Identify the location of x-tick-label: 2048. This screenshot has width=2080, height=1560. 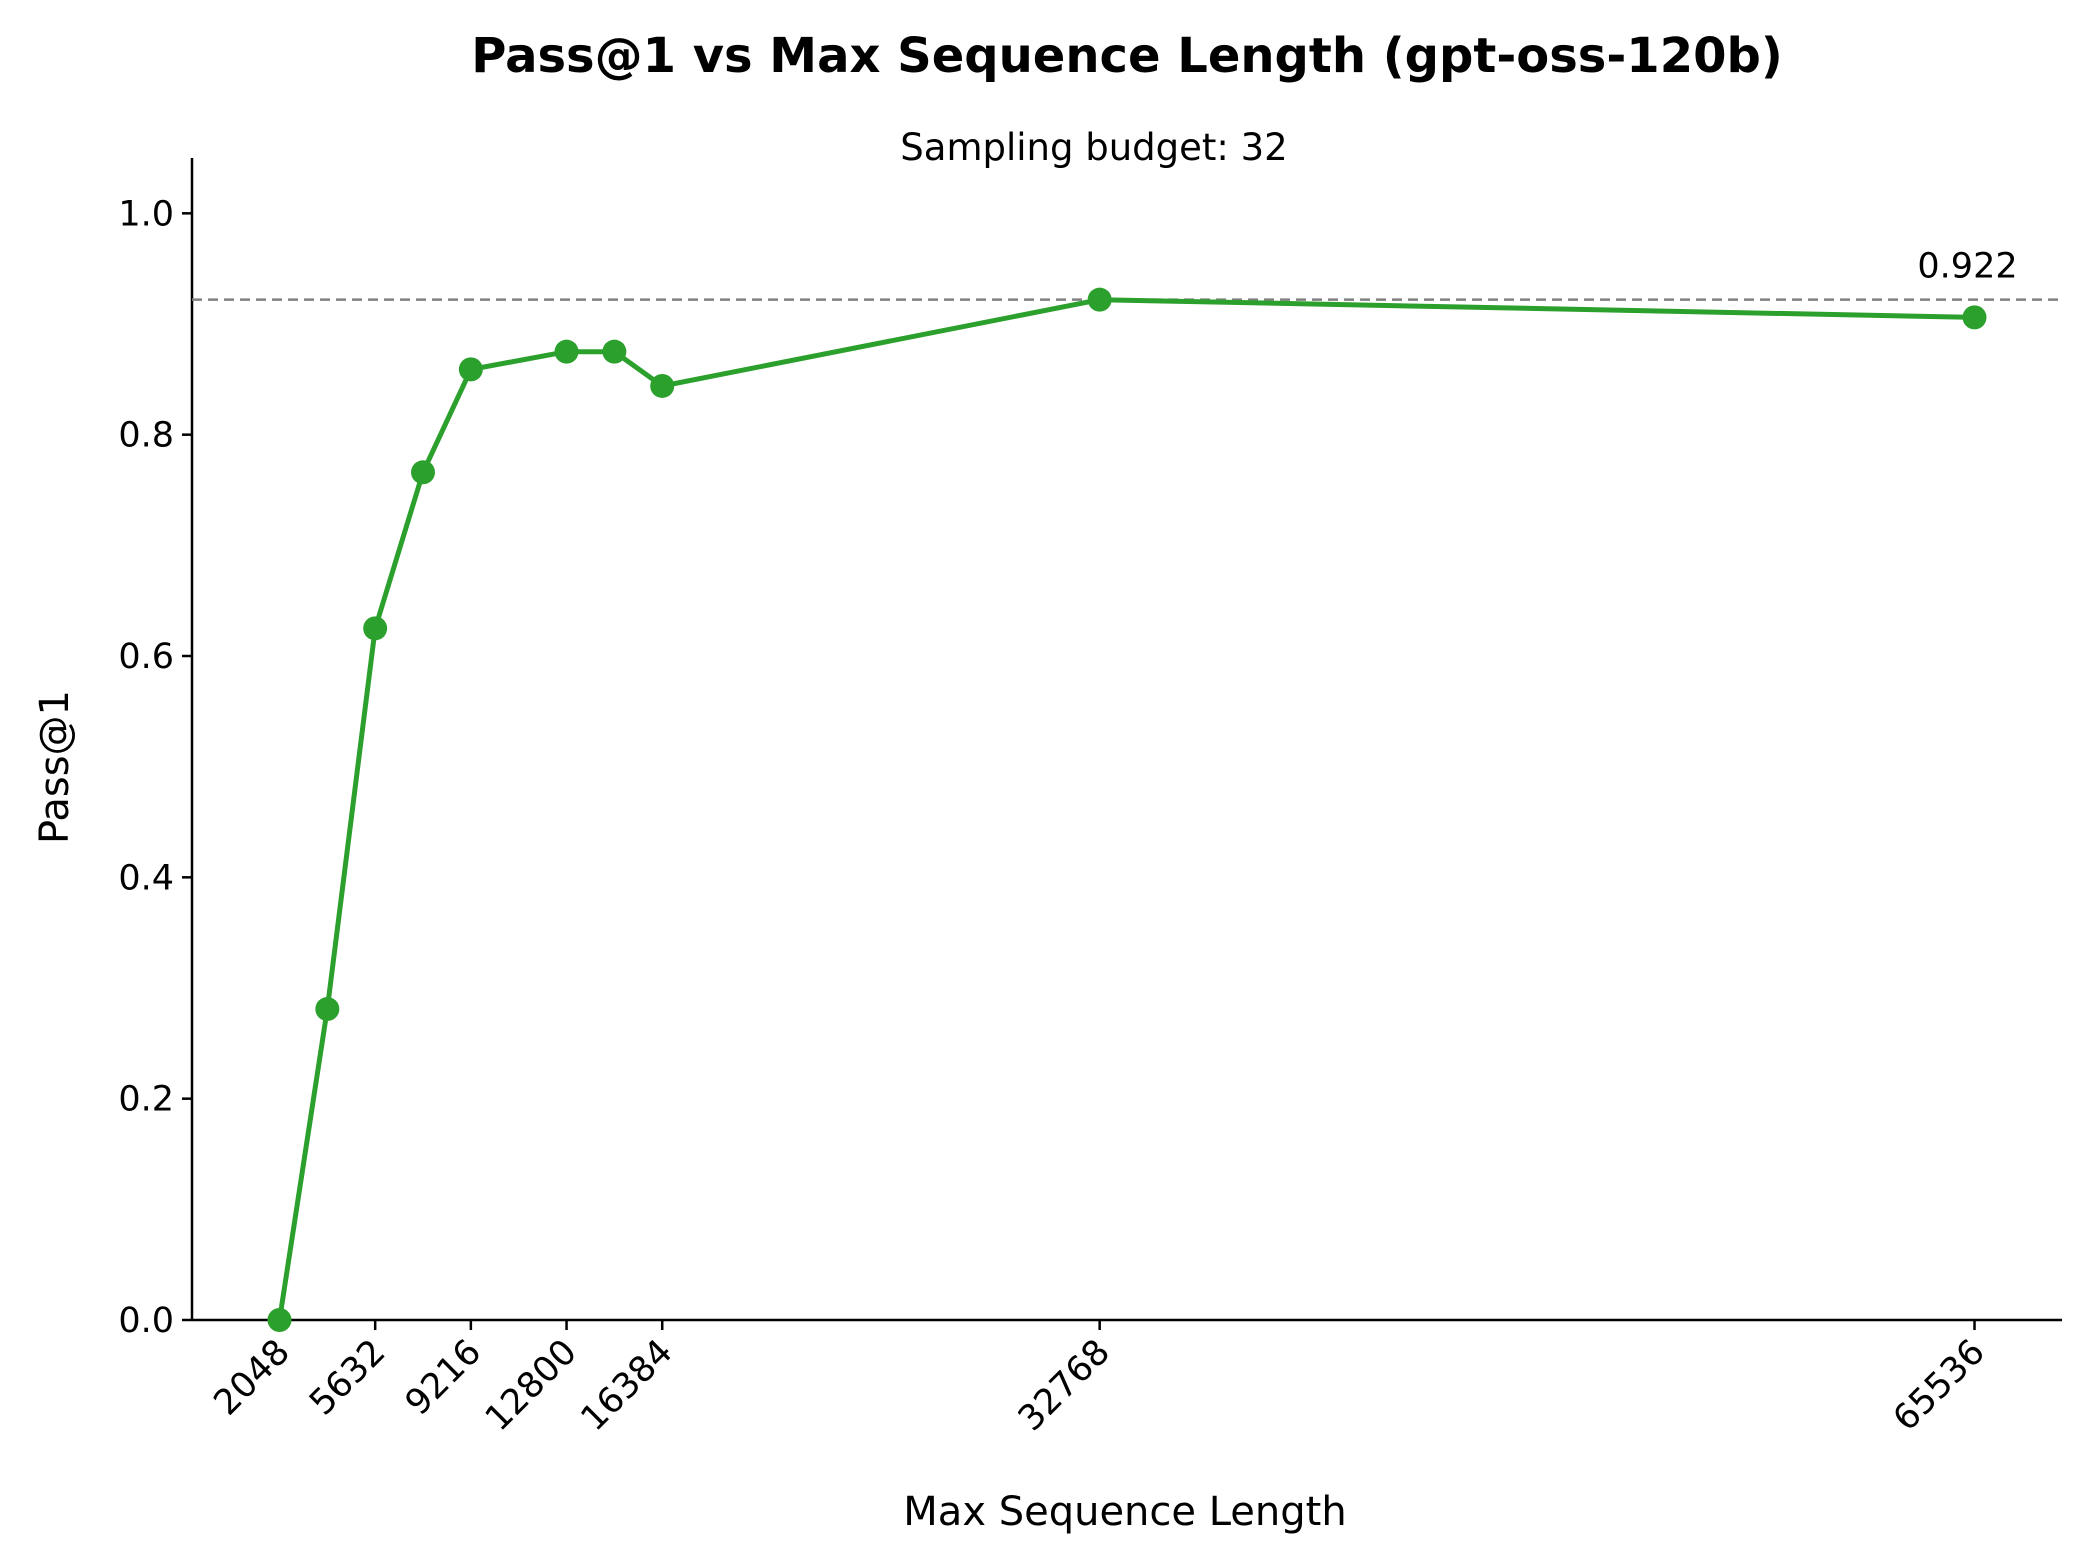
(252, 1377).